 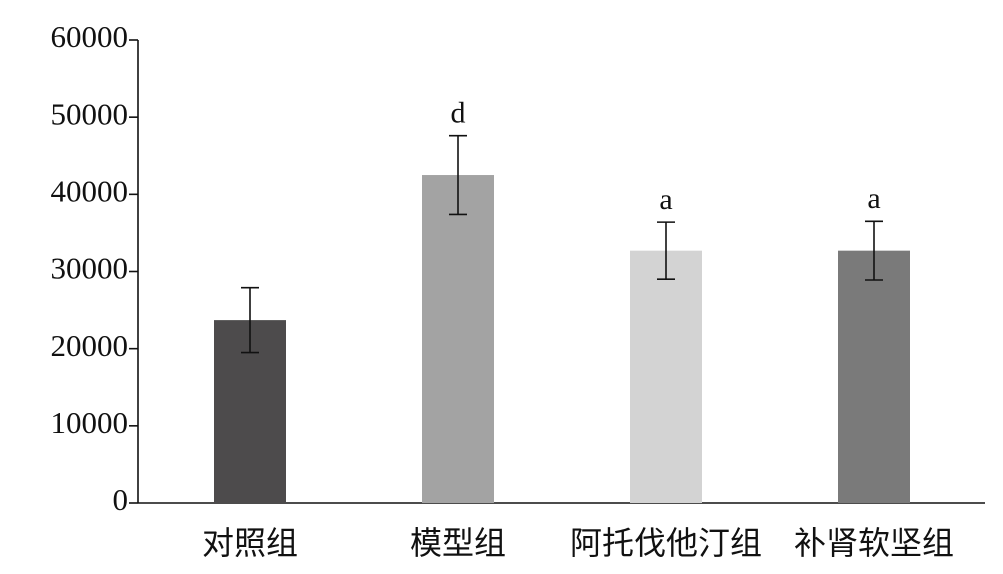 What do you see at coordinates (458, 543) in the screenshot?
I see `x-tick-label: 模型组` at bounding box center [458, 543].